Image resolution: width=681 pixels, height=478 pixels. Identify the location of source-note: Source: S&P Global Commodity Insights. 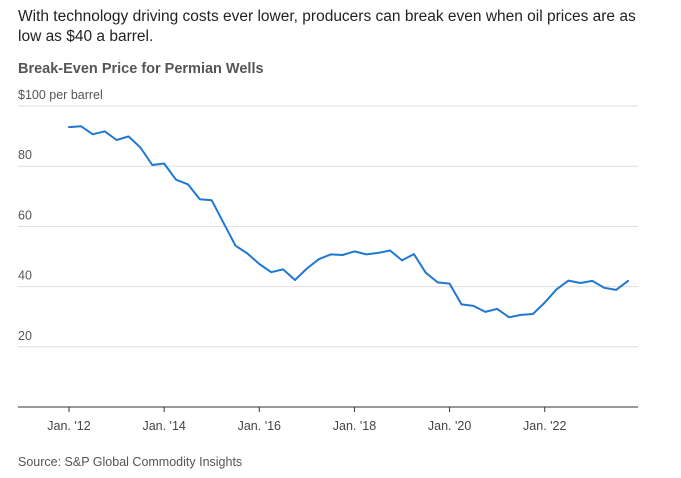
(130, 462).